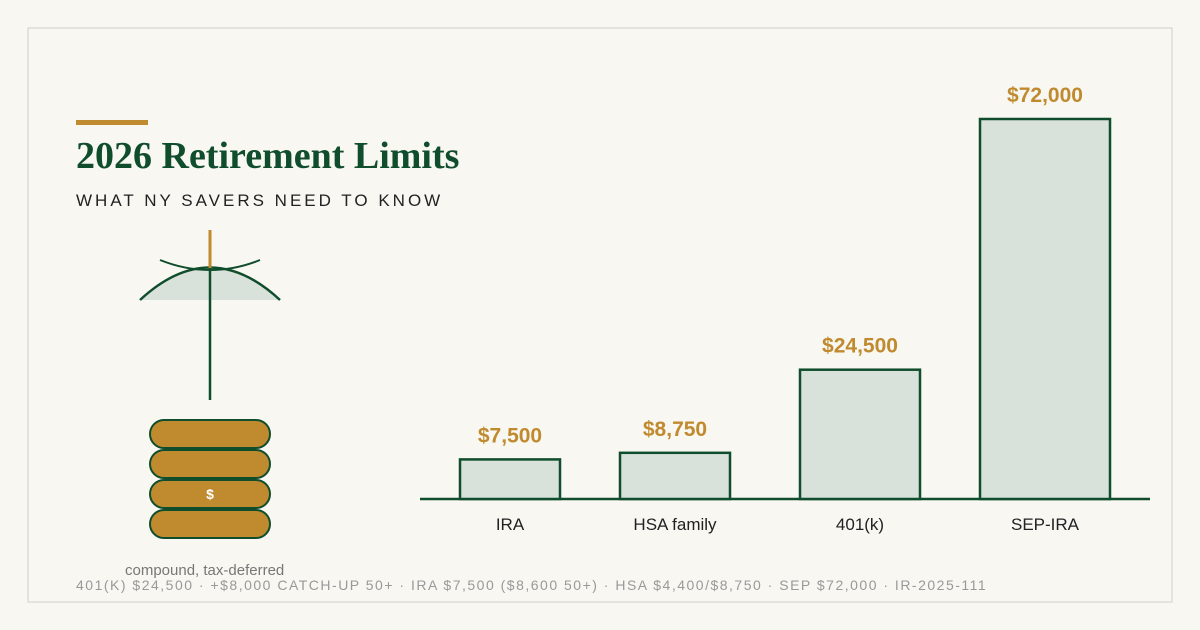 This screenshot has width=1200, height=630. What do you see at coordinates (510, 524) in the screenshot?
I see `x-tick-label: IRA` at bounding box center [510, 524].